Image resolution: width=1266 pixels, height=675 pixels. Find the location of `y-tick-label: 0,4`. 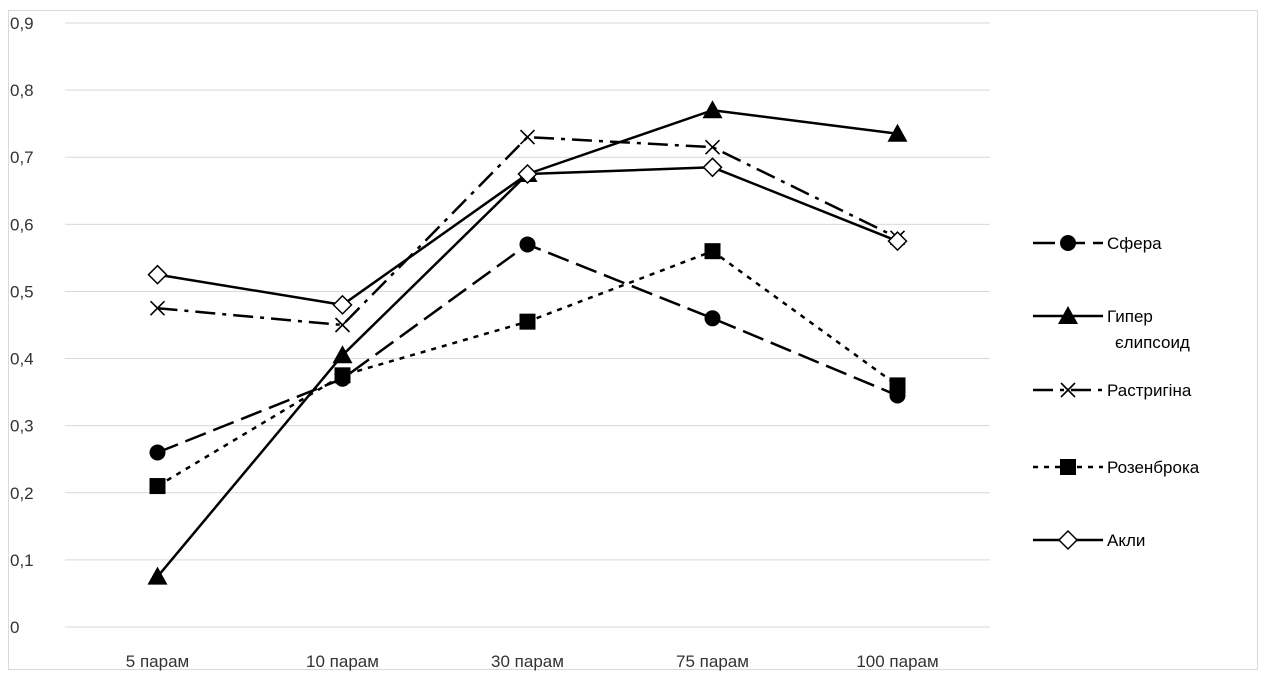

y-tick-label: 0,4 is located at coordinates (22, 359).